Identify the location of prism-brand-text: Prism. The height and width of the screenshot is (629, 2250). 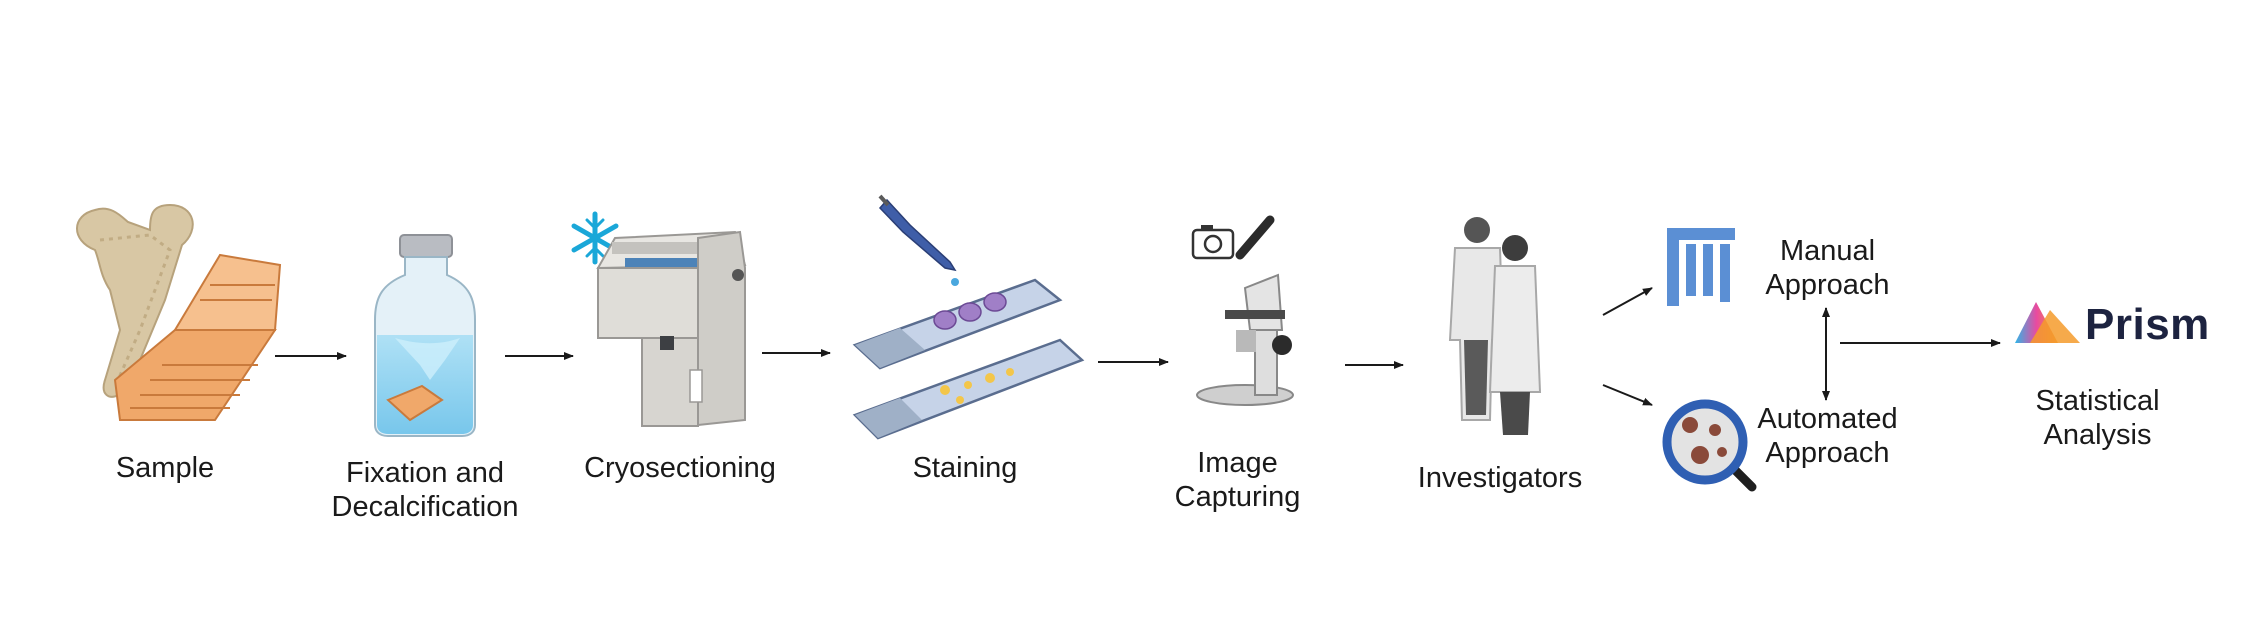
(2147, 324).